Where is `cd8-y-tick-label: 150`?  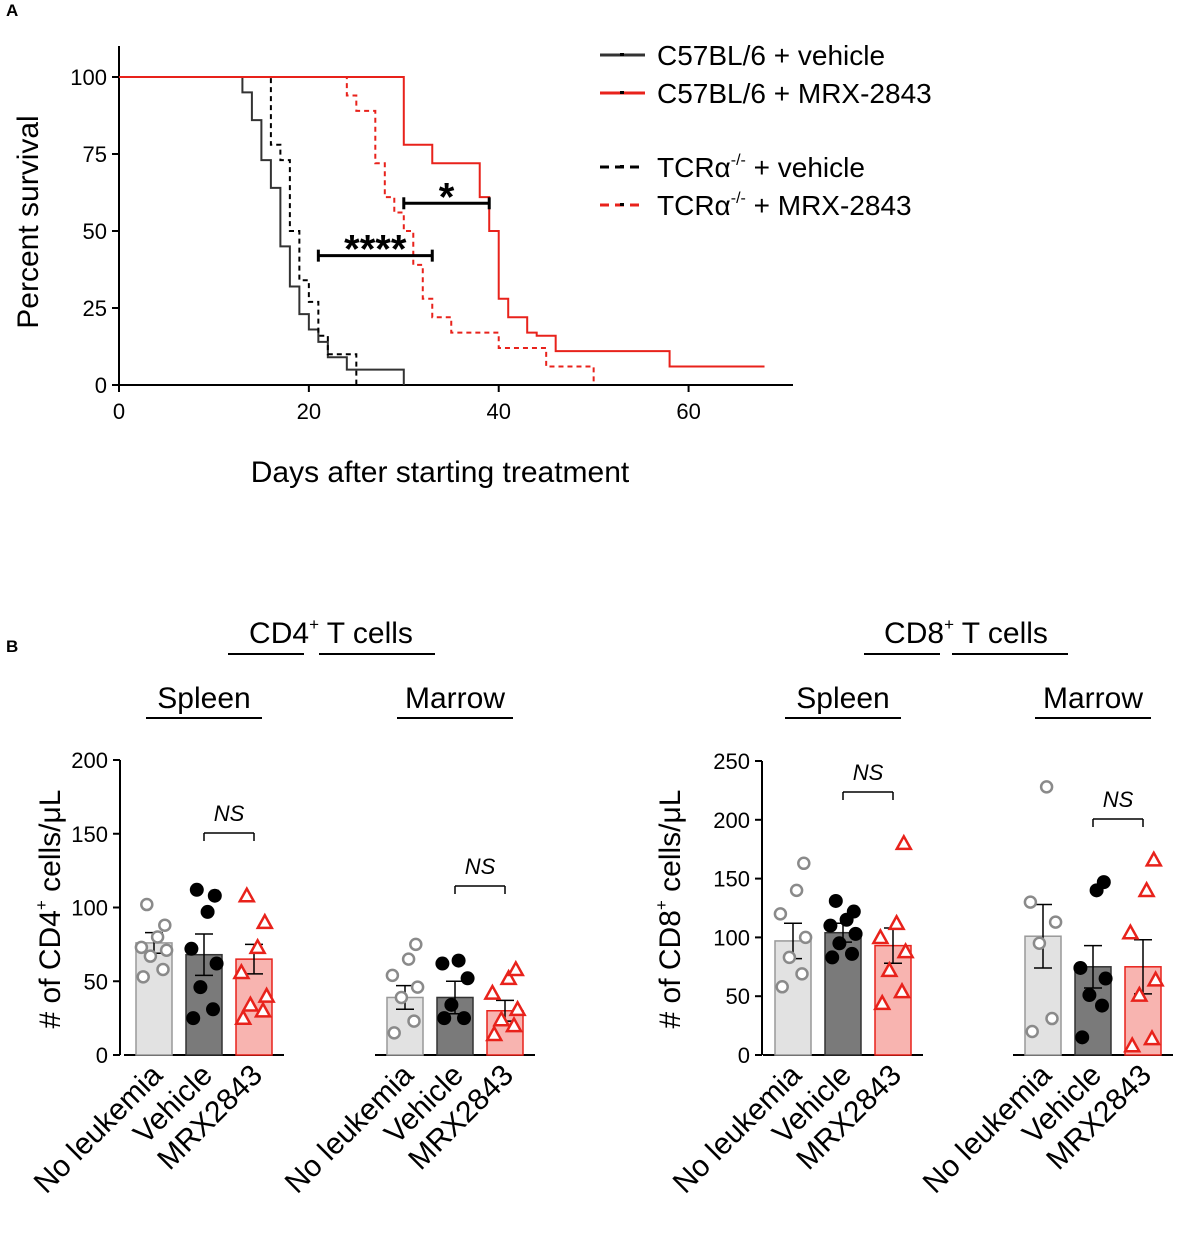 cd8-y-tick-label: 150 is located at coordinates (731, 879).